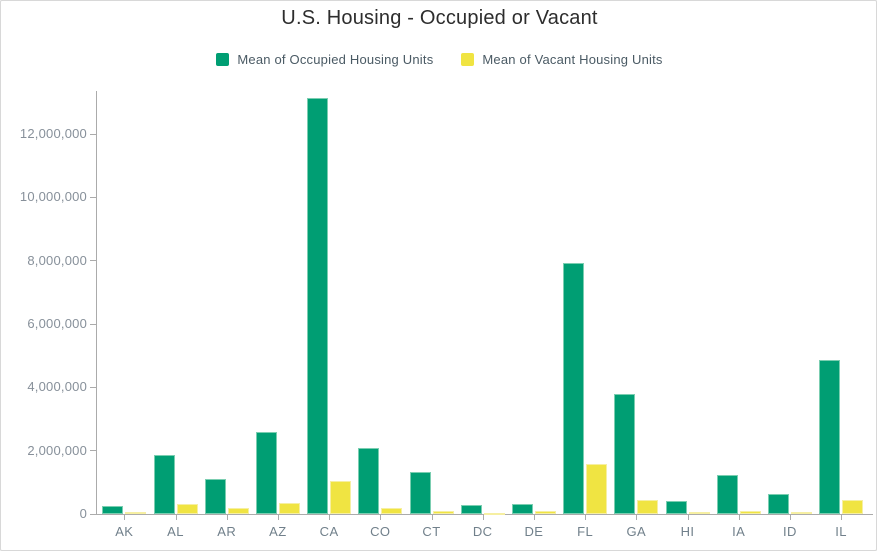  What do you see at coordinates (853, 507) in the screenshot?
I see `bar-vacant-IL` at bounding box center [853, 507].